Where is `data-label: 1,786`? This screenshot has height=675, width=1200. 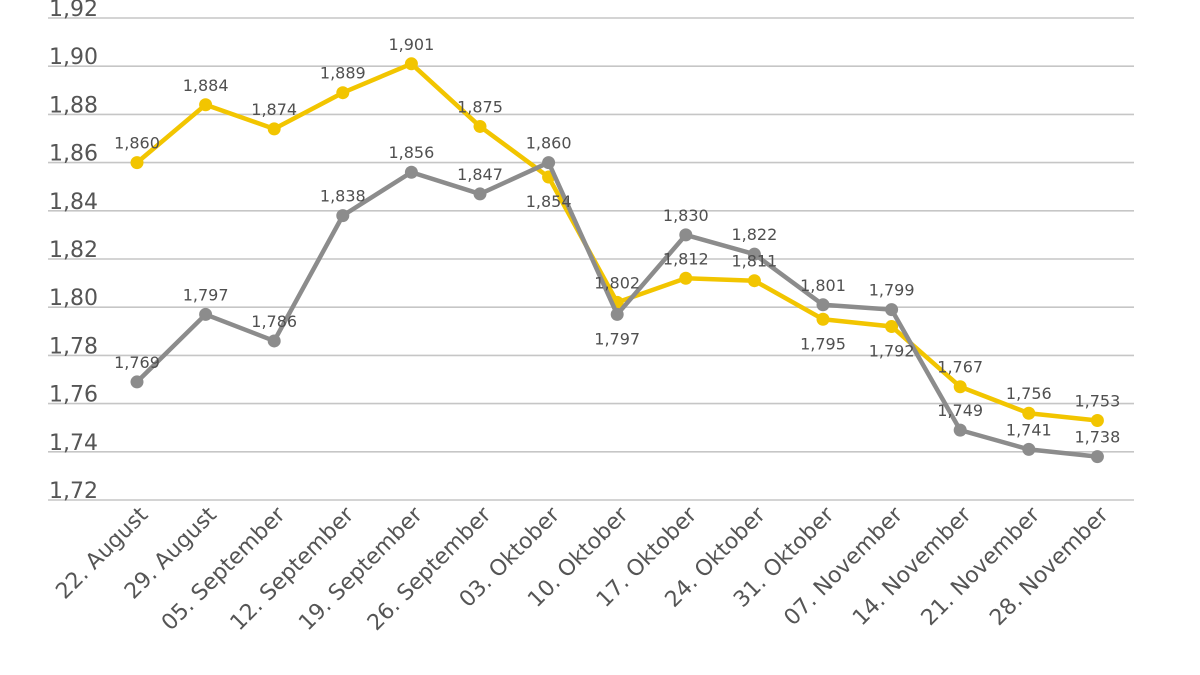
data-label: 1,786 is located at coordinates (274, 321).